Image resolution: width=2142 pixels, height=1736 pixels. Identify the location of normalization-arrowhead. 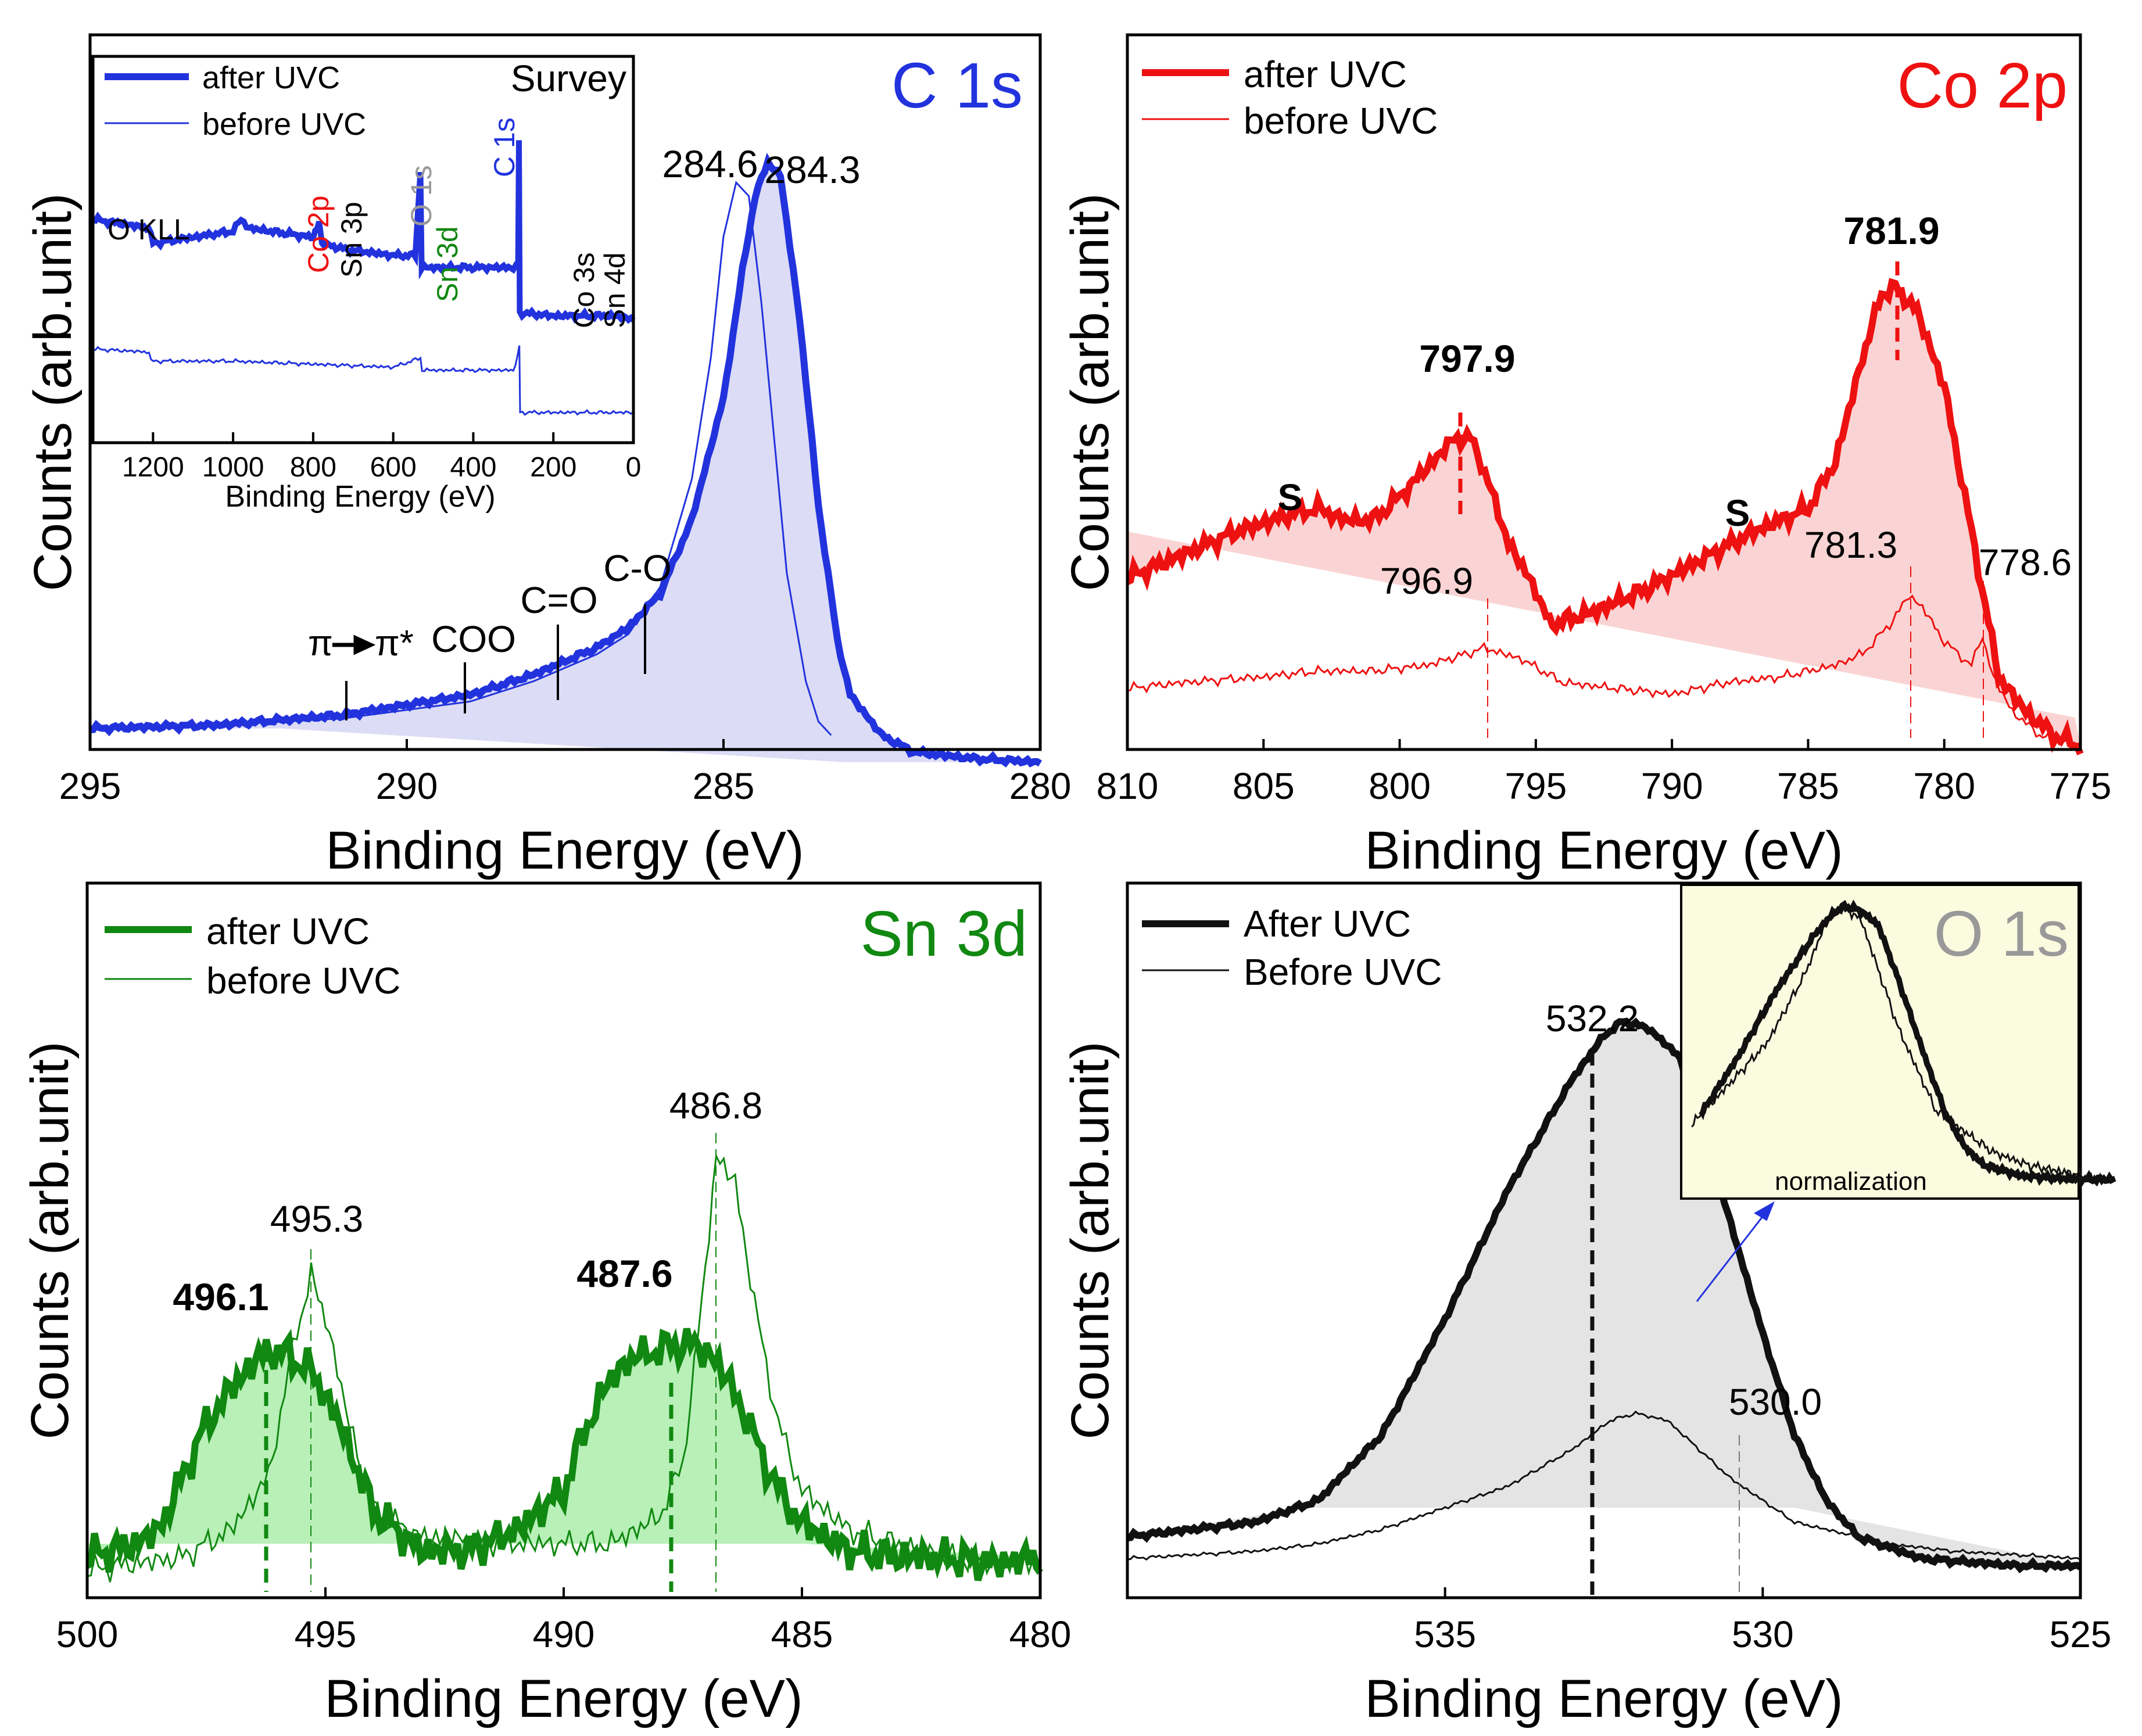
(1765, 1211).